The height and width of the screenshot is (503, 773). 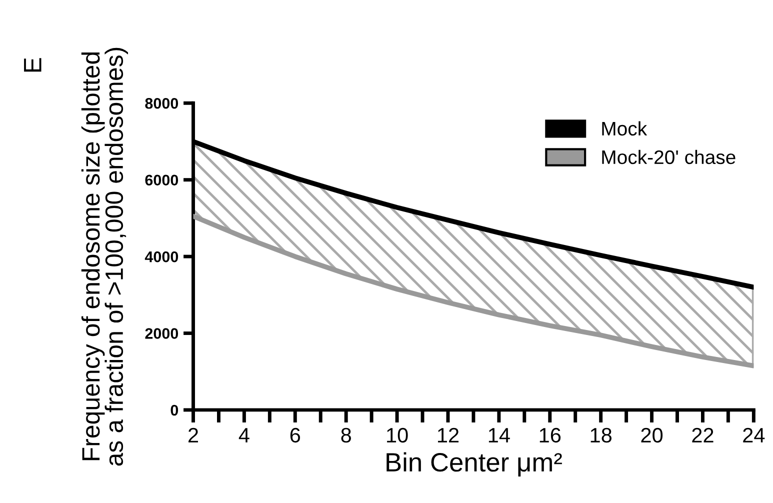 I want to click on x-tick-label: 22, so click(x=703, y=435).